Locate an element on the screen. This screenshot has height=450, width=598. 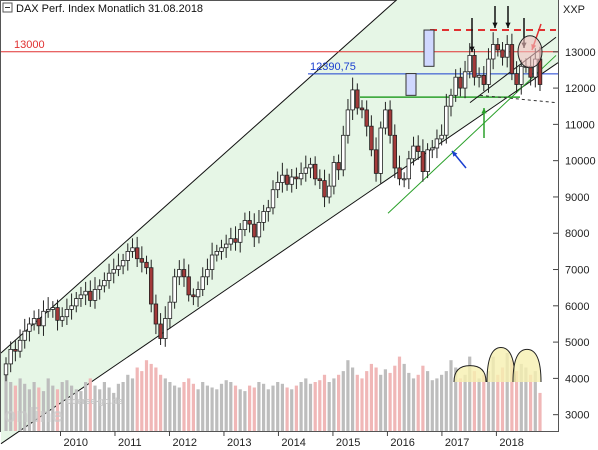
y-tick-label: 7000 is located at coordinates (577, 271).